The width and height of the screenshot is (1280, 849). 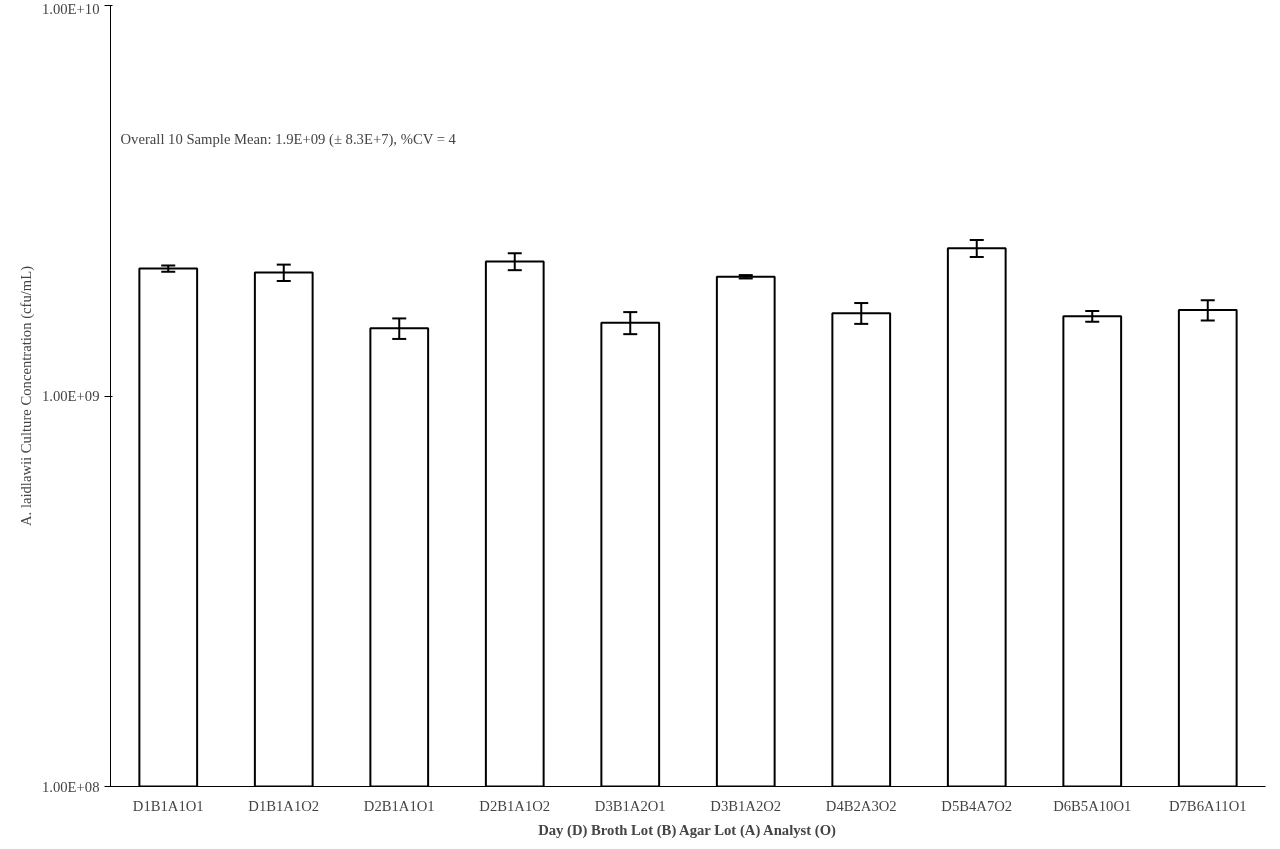 I want to click on x-tick-label: D7B6A11O1, so click(x=1207, y=805).